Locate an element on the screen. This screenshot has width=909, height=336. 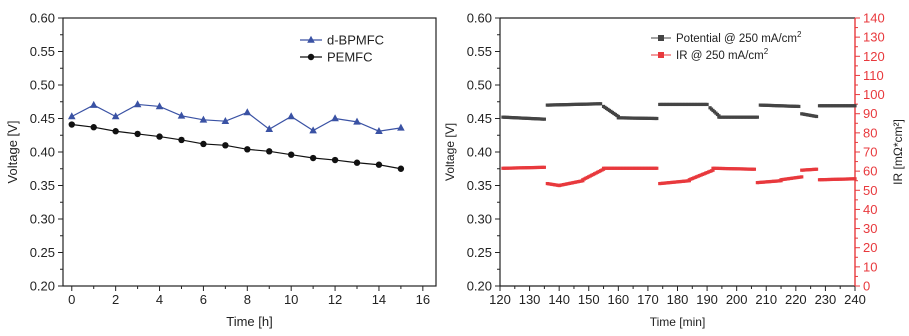
right-x-tick-label: 210 is located at coordinates (766, 299).